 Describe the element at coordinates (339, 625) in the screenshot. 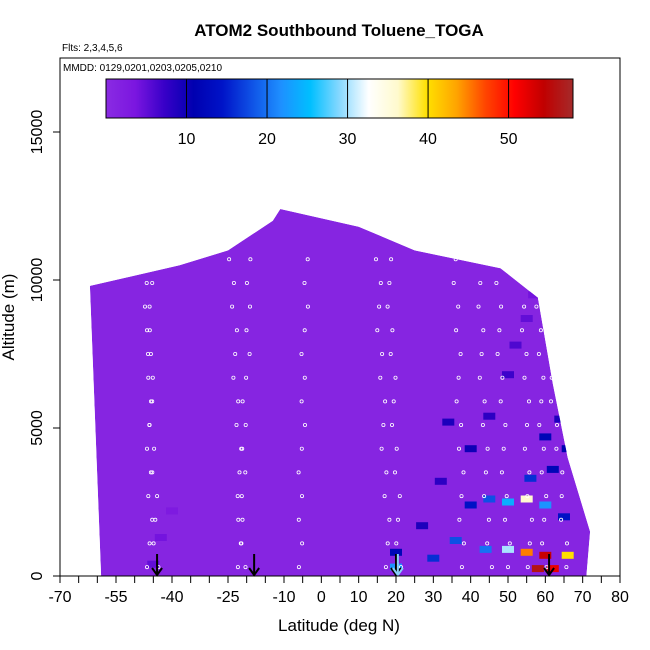

I see `x-axis-label: Latitude (deg N)` at that location.